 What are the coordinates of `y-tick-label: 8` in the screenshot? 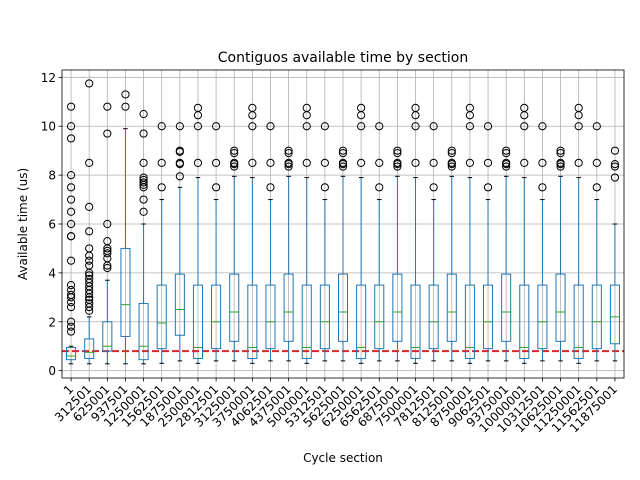 It's located at (52, 176).